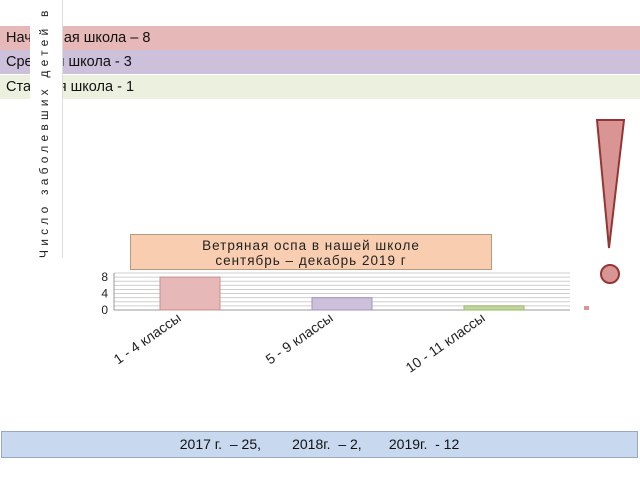  I want to click on y-tick-label: 4, so click(104, 294).